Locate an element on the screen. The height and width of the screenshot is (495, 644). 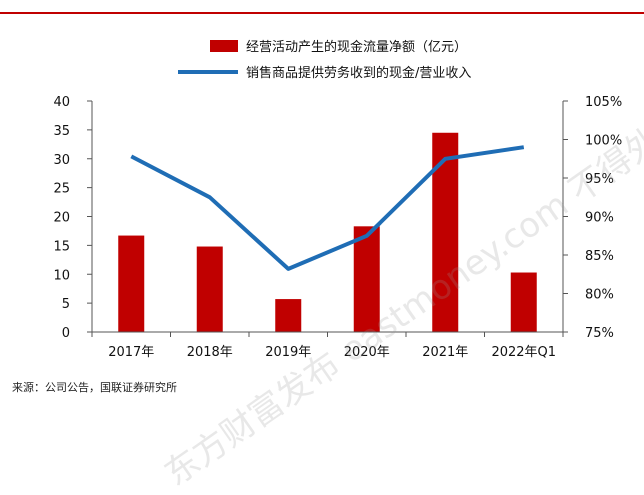
x-axis: 2017年 2018年 2019年 2020年 2021年 2022年Q1 is located at coordinates (327, 345).